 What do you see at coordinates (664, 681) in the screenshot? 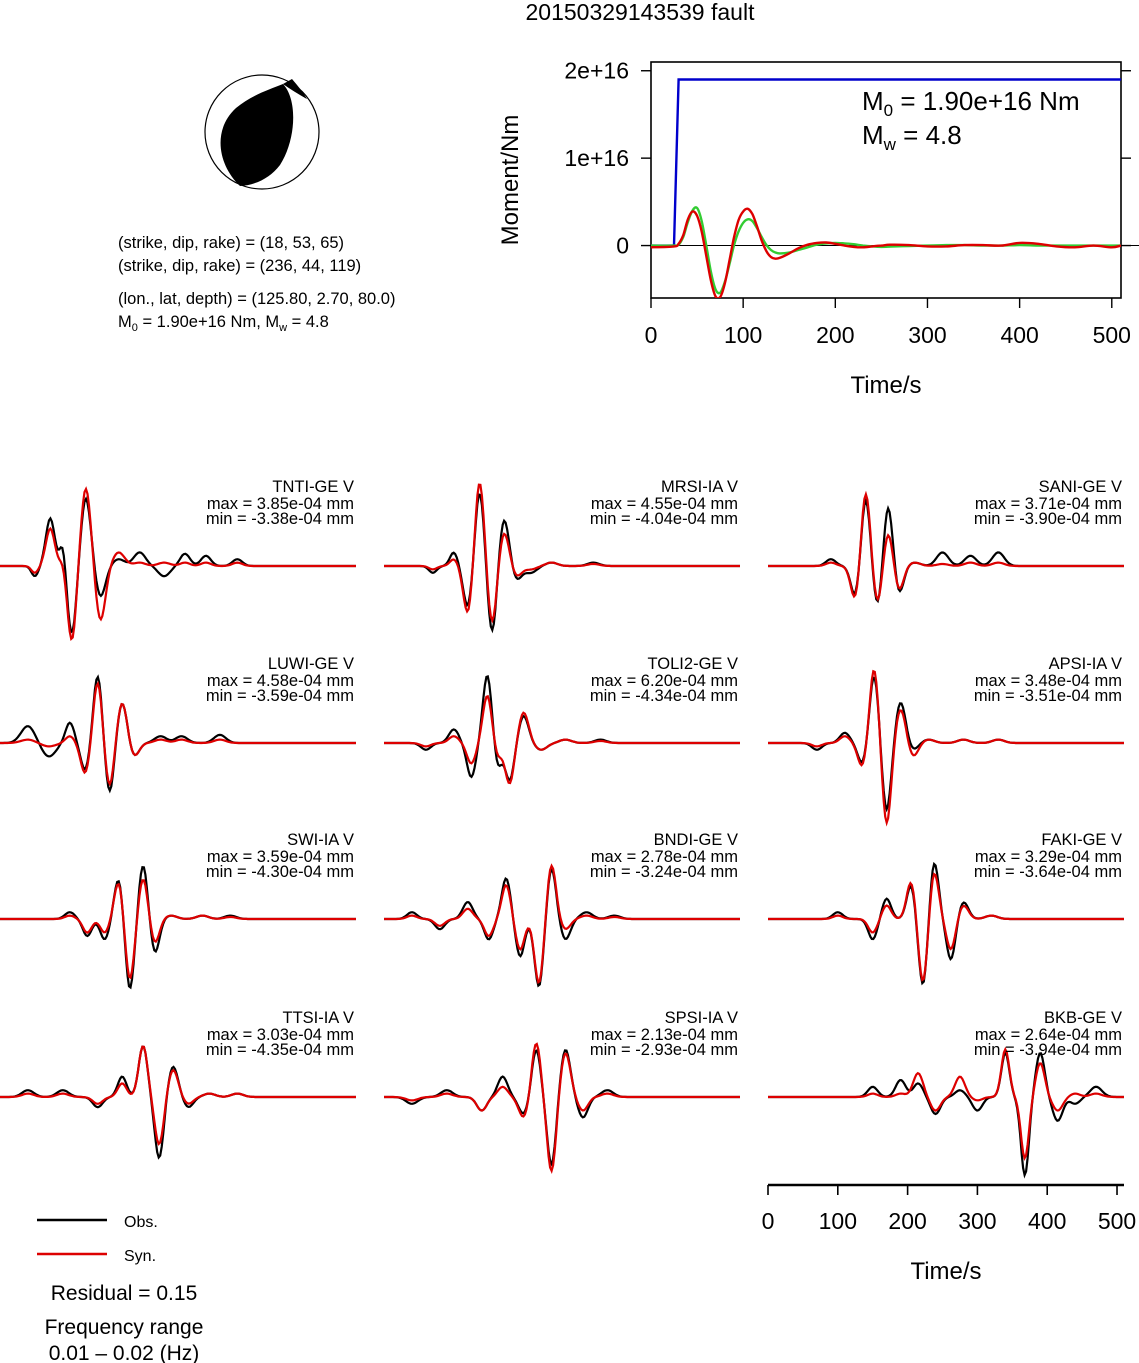
I see `station-max: max = 6.20e-04 mm` at bounding box center [664, 681].